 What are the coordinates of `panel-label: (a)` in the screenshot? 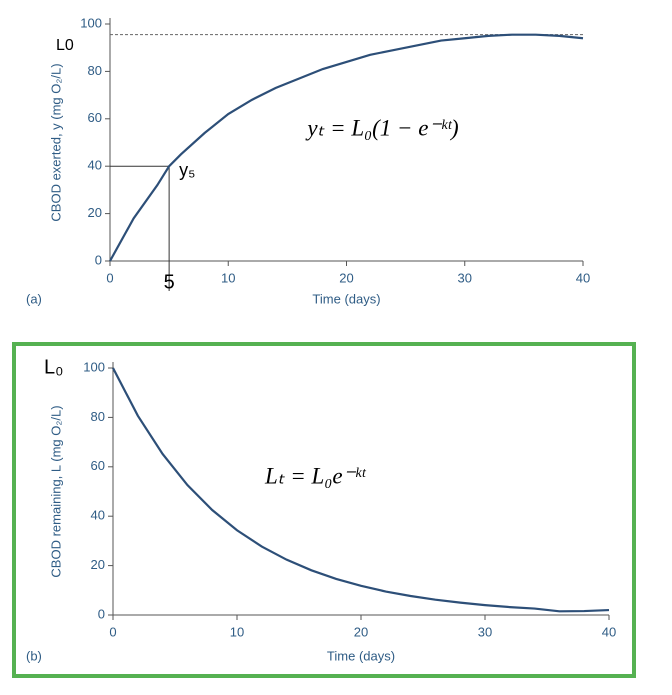 It's located at (34, 298).